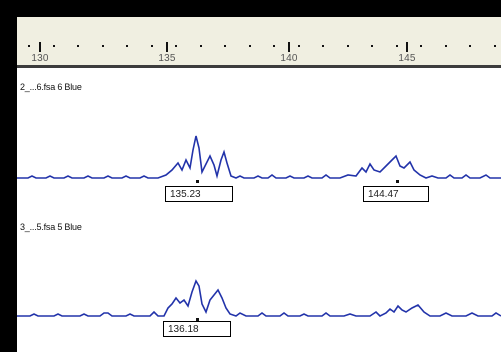  Describe the element at coordinates (197, 329) in the screenshot. I see `peak-label-136-18: 136.18` at that location.